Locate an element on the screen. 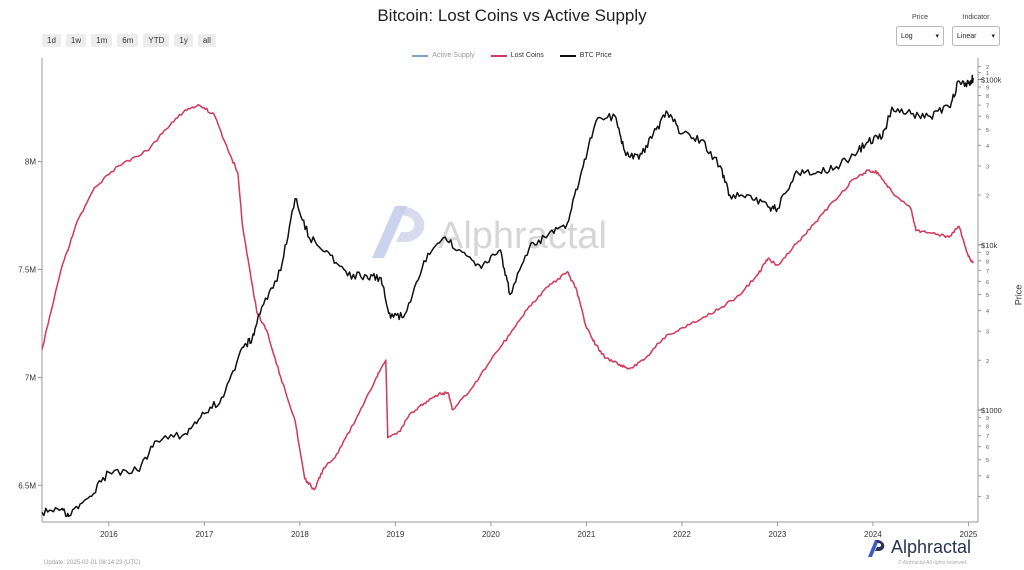 The height and width of the screenshot is (570, 1024). range-button-1d: 1d is located at coordinates (51, 40).